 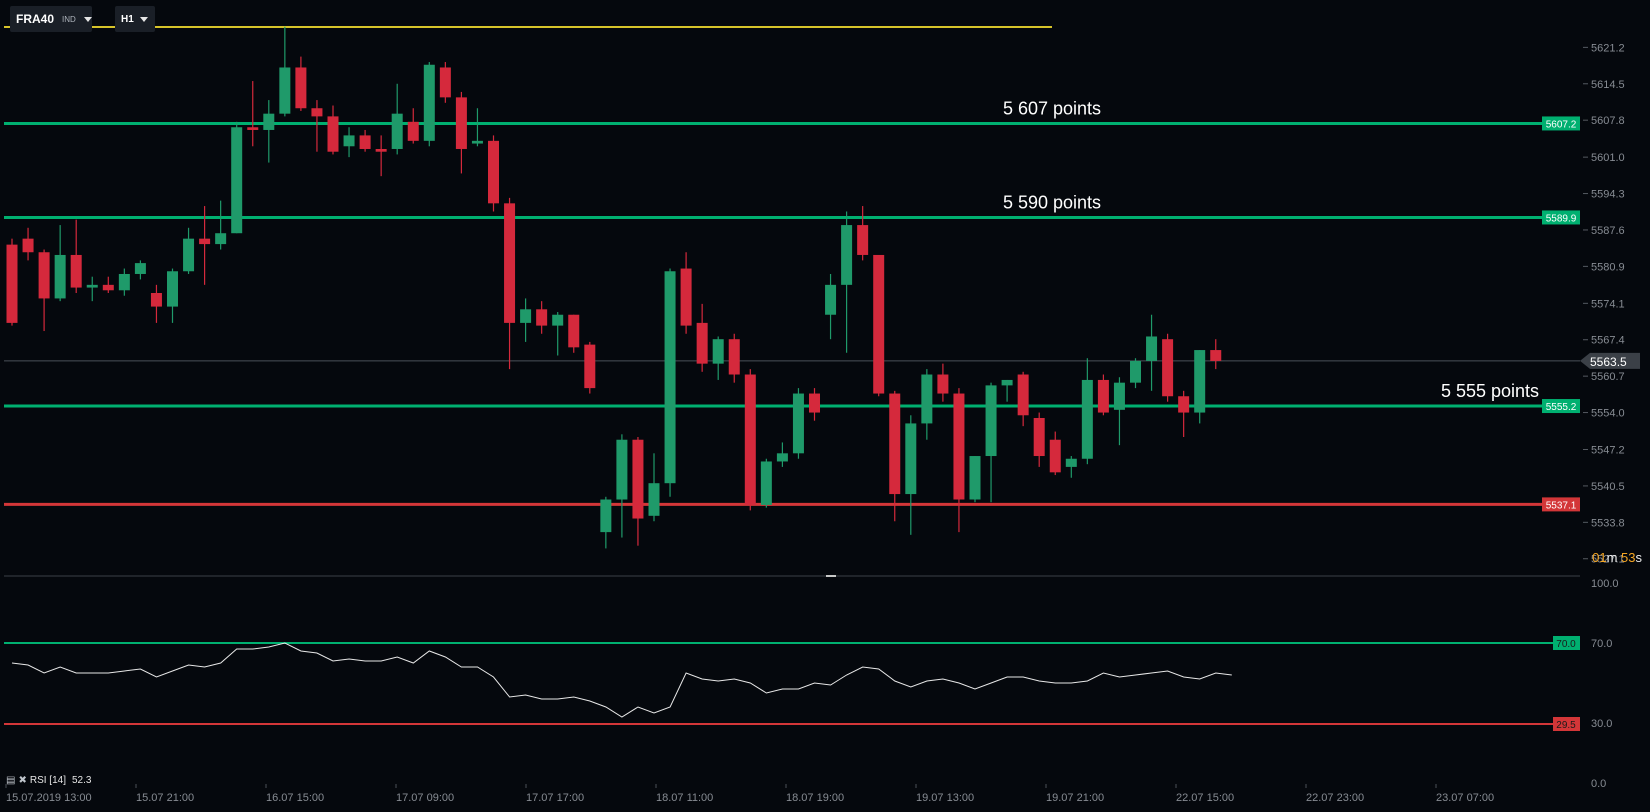 What do you see at coordinates (1608, 85) in the screenshot?
I see `price-tick-label: 5614.5` at bounding box center [1608, 85].